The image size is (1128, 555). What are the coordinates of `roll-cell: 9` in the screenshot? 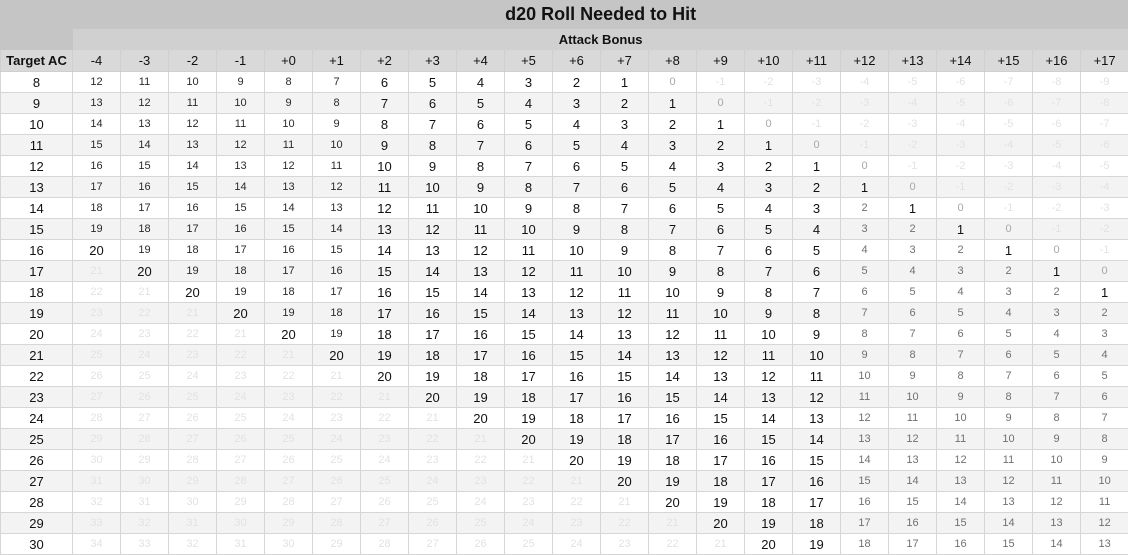 It's located at (1009, 418).